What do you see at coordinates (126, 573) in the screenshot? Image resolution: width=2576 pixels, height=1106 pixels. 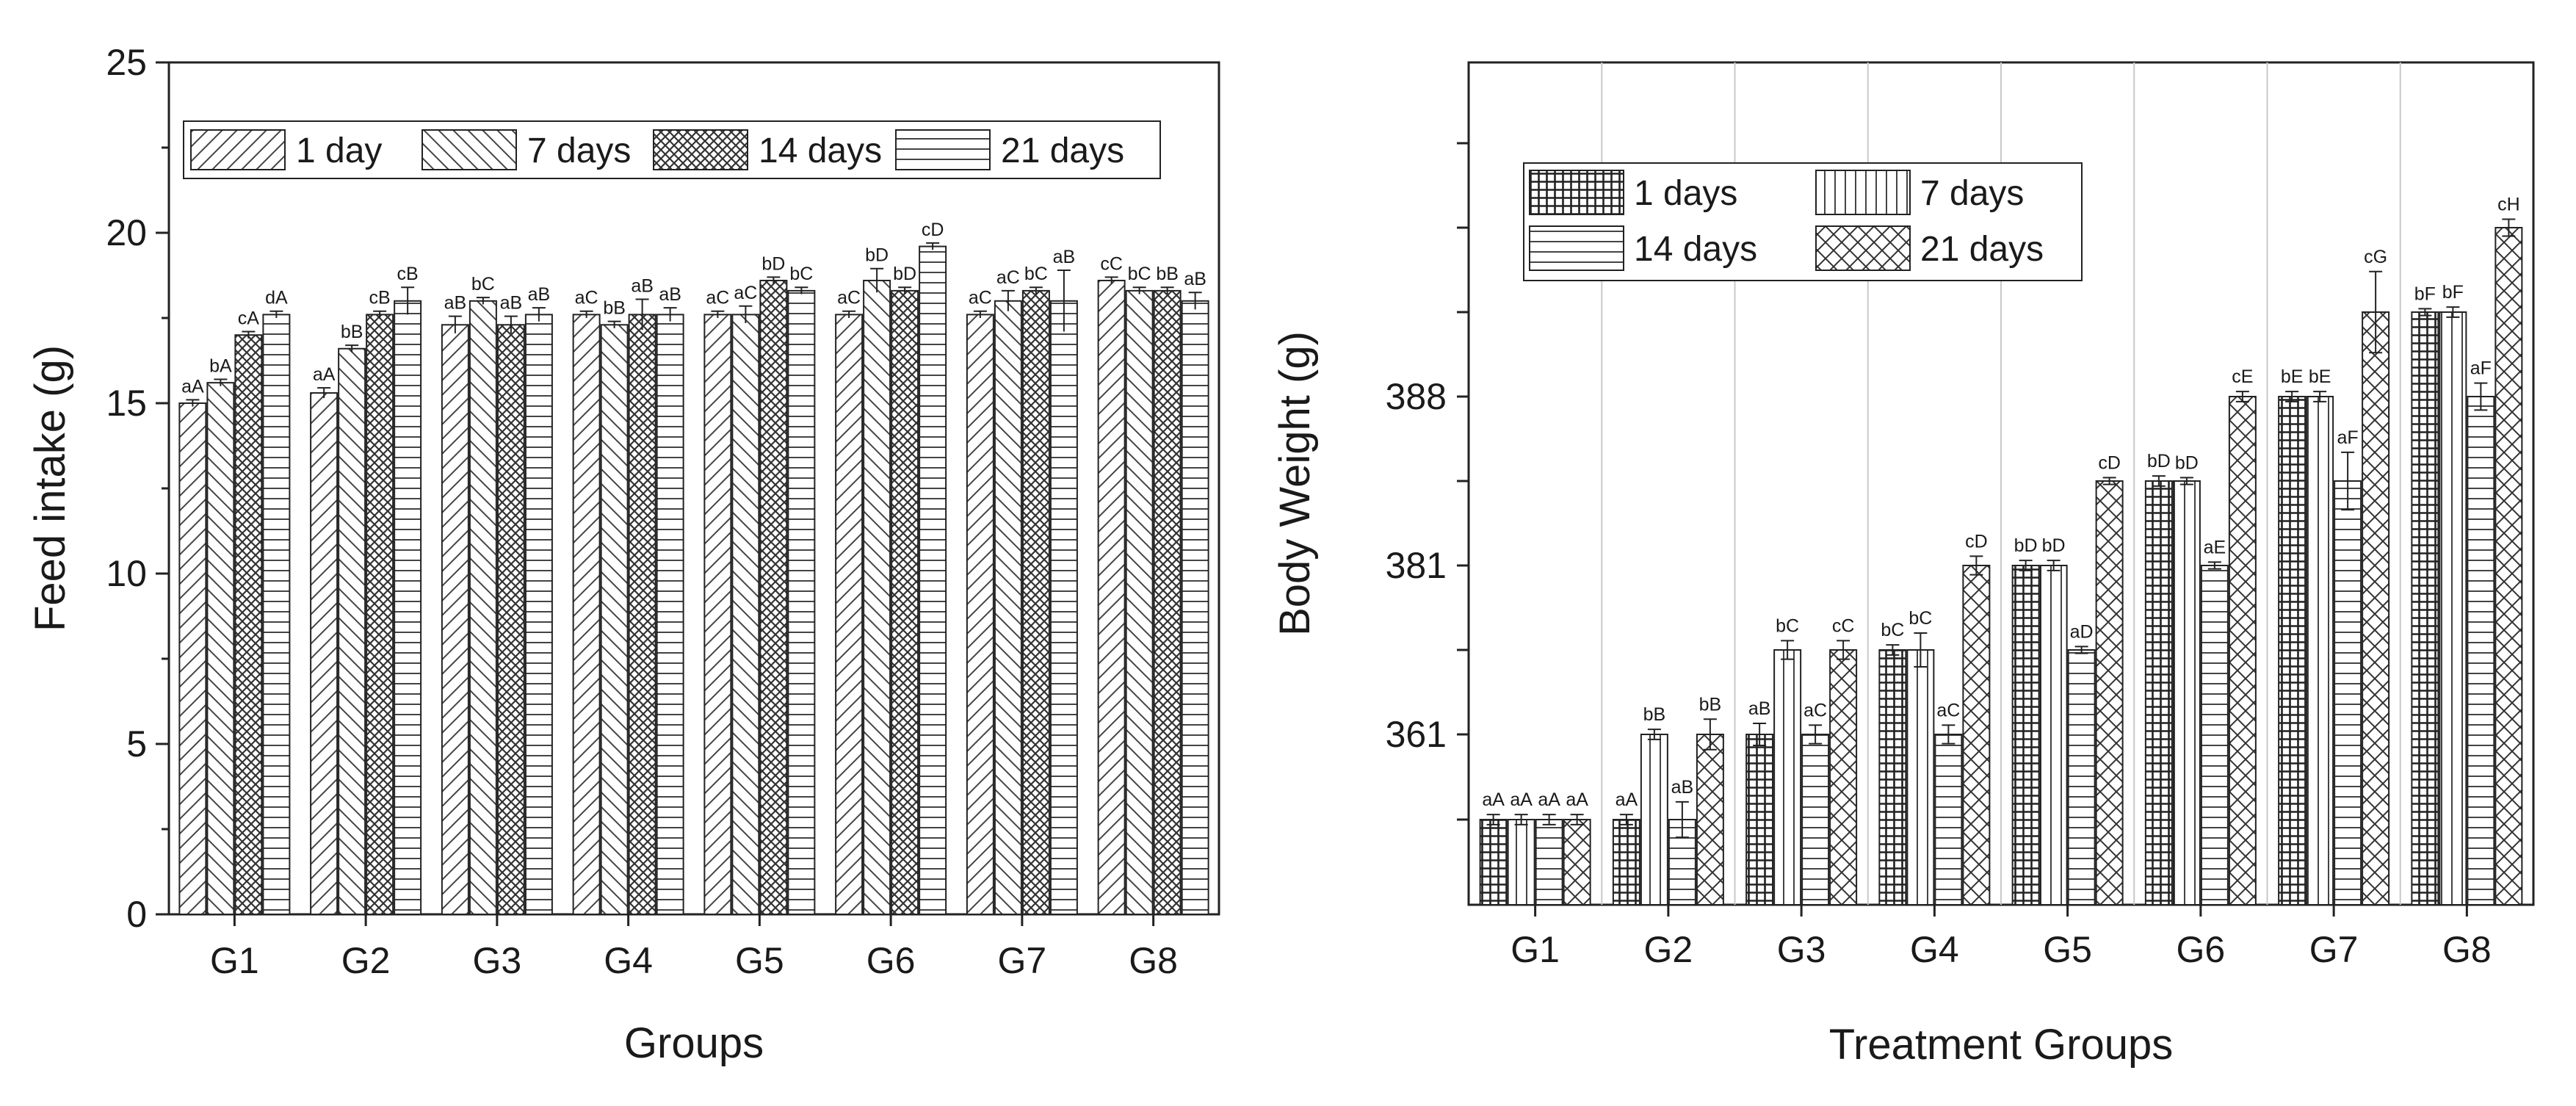 I see `y-tick-label: 10` at bounding box center [126, 573].